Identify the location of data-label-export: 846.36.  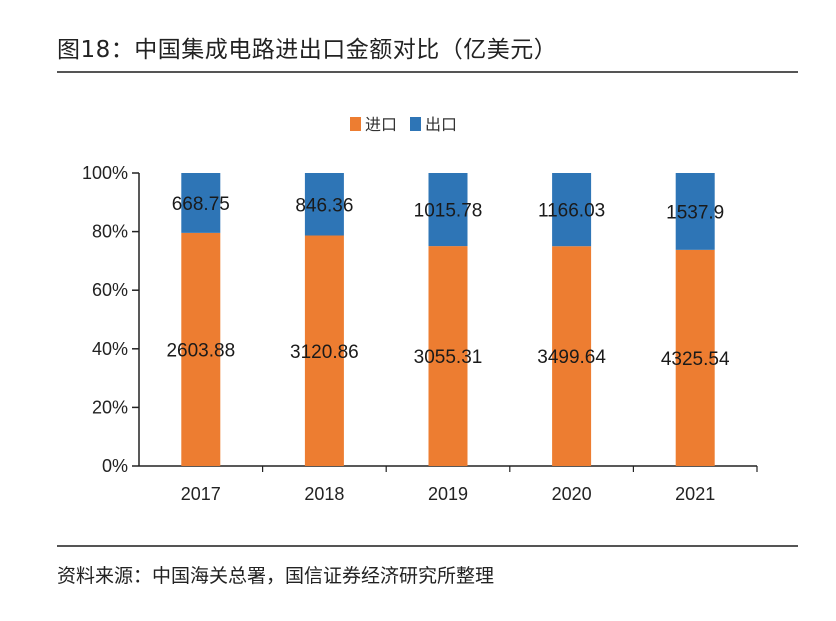
(324, 205).